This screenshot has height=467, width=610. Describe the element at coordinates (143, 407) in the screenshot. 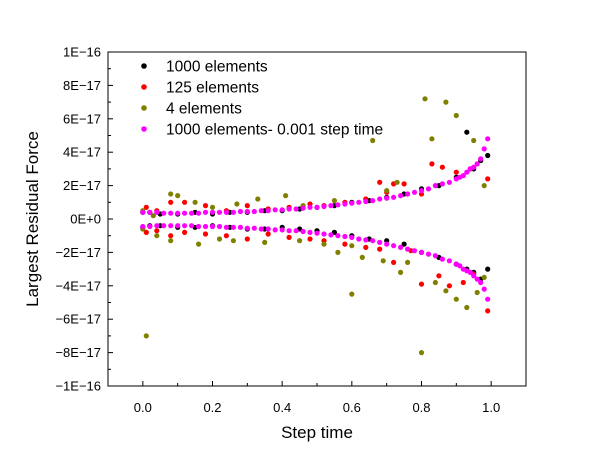

I see `x-tick-label: 0.0` at that location.